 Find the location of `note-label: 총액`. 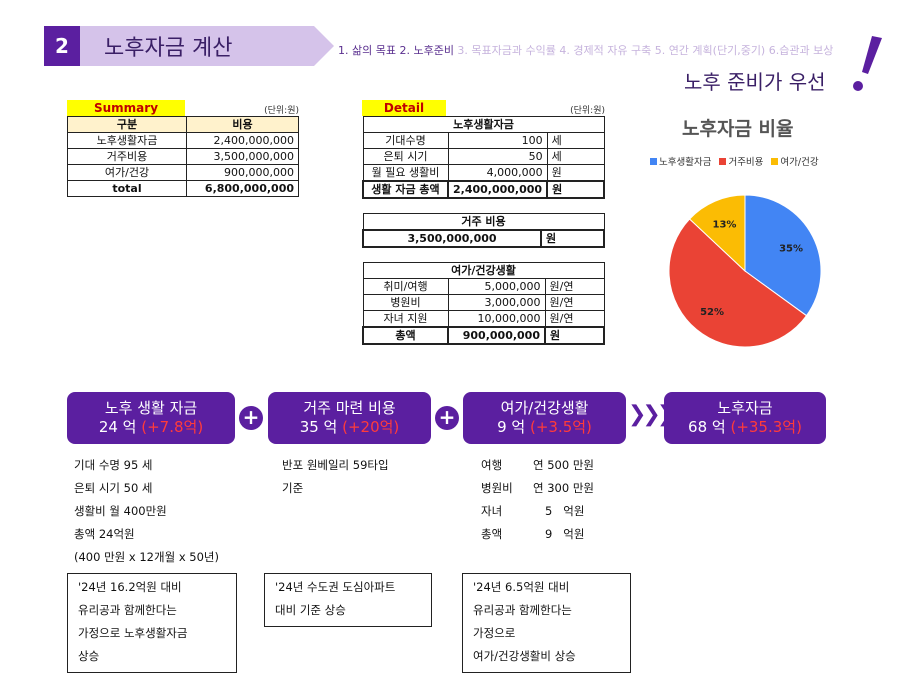

note-label: 총액 is located at coordinates (492, 534).